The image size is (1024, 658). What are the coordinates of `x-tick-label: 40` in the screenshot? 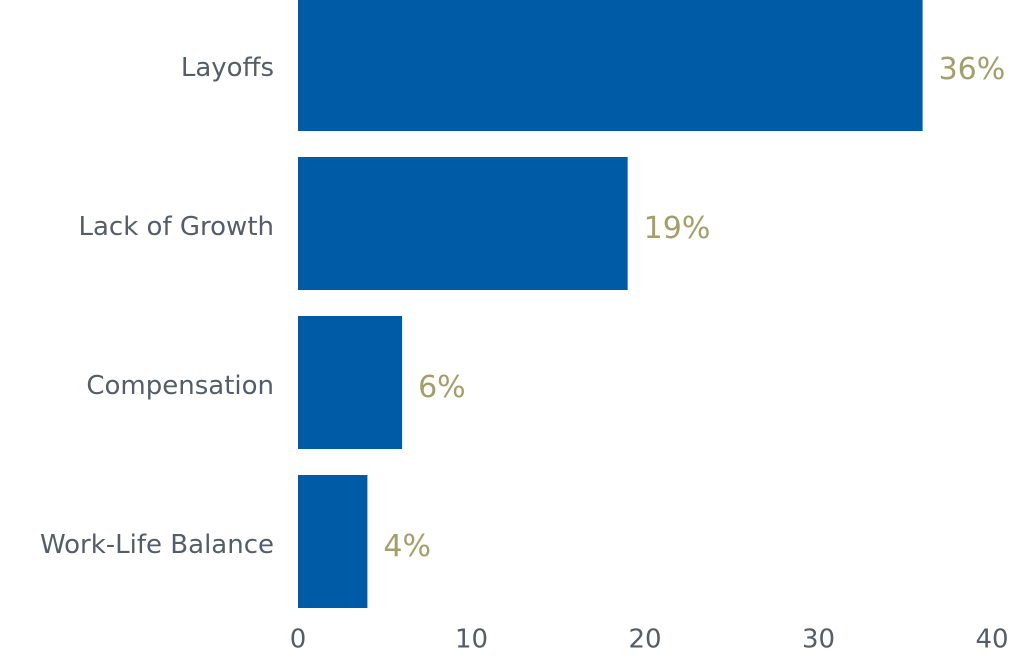 It's located at (991, 640).